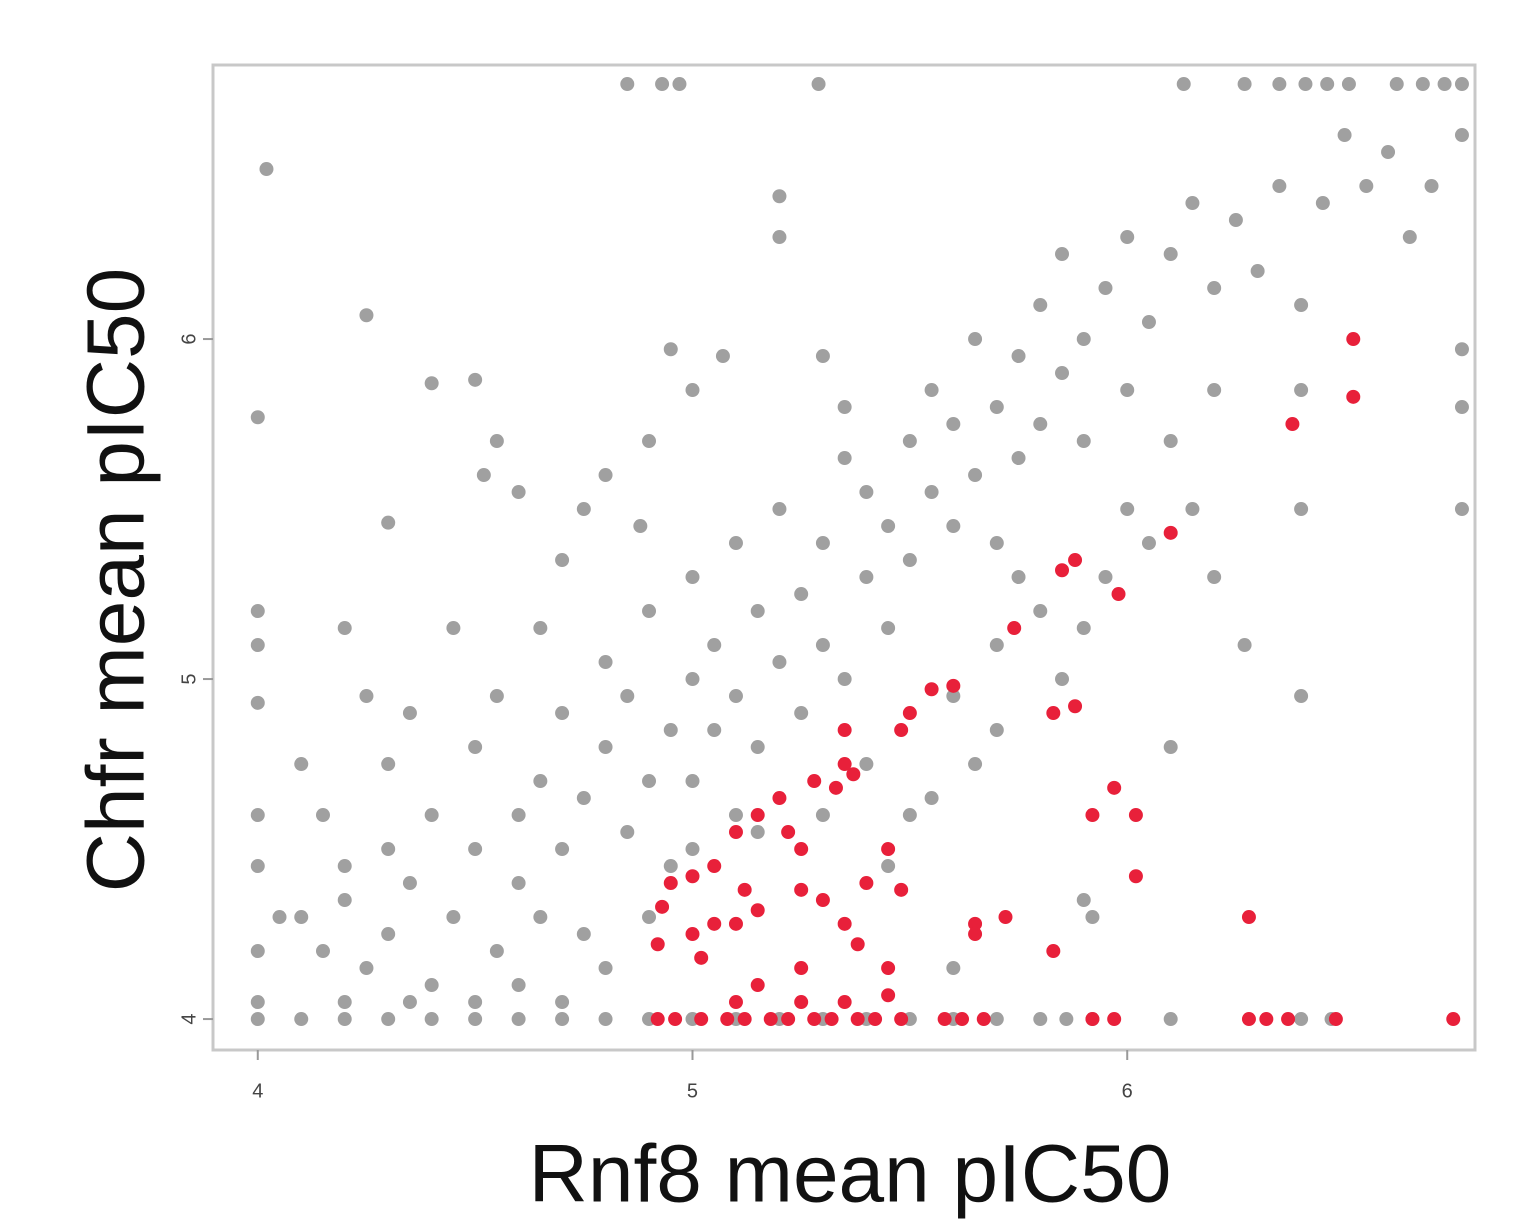 The height and width of the screenshot is (1231, 1536). I want to click on x-tick-label: 4, so click(257, 1091).